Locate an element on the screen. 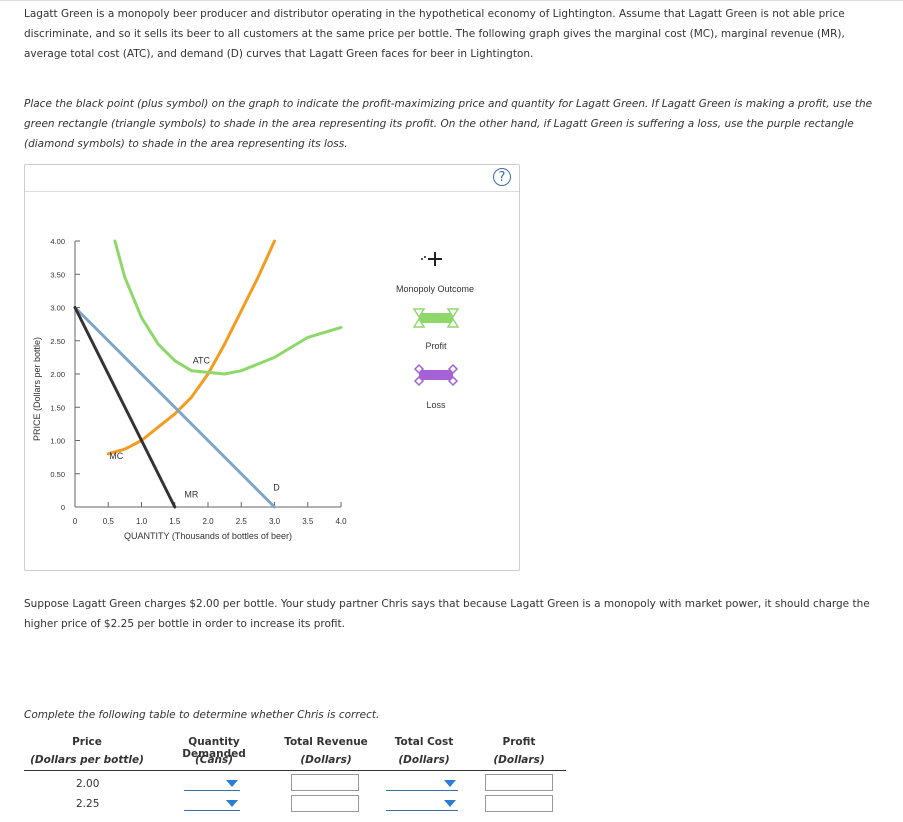  d-label: D is located at coordinates (276, 488).